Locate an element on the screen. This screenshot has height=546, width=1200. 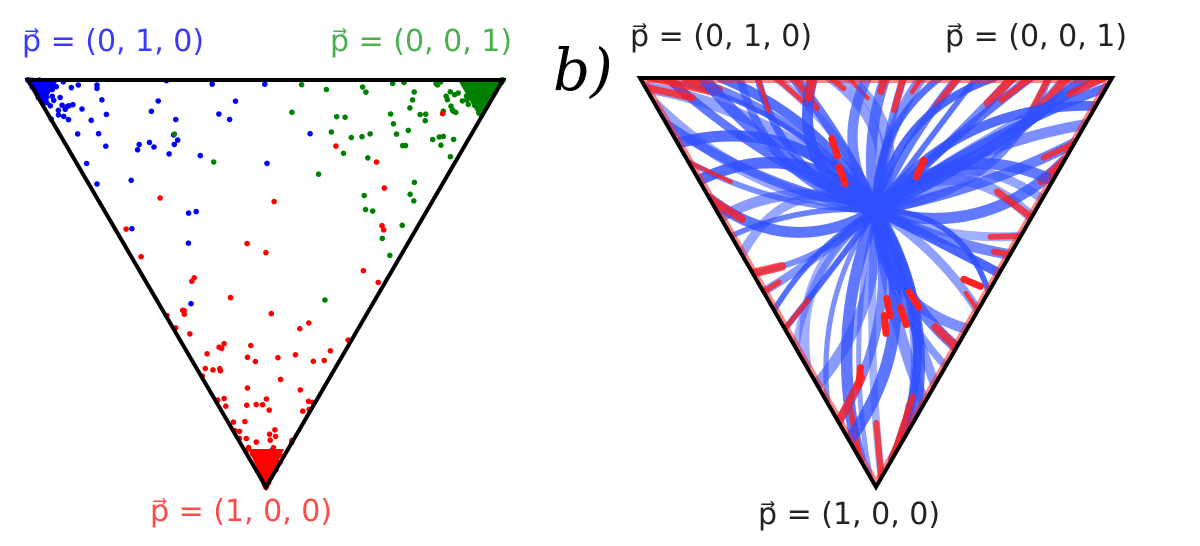
right-vertex-label-001: p⃗ = (0, 0, 1) is located at coordinates (1036, 36).